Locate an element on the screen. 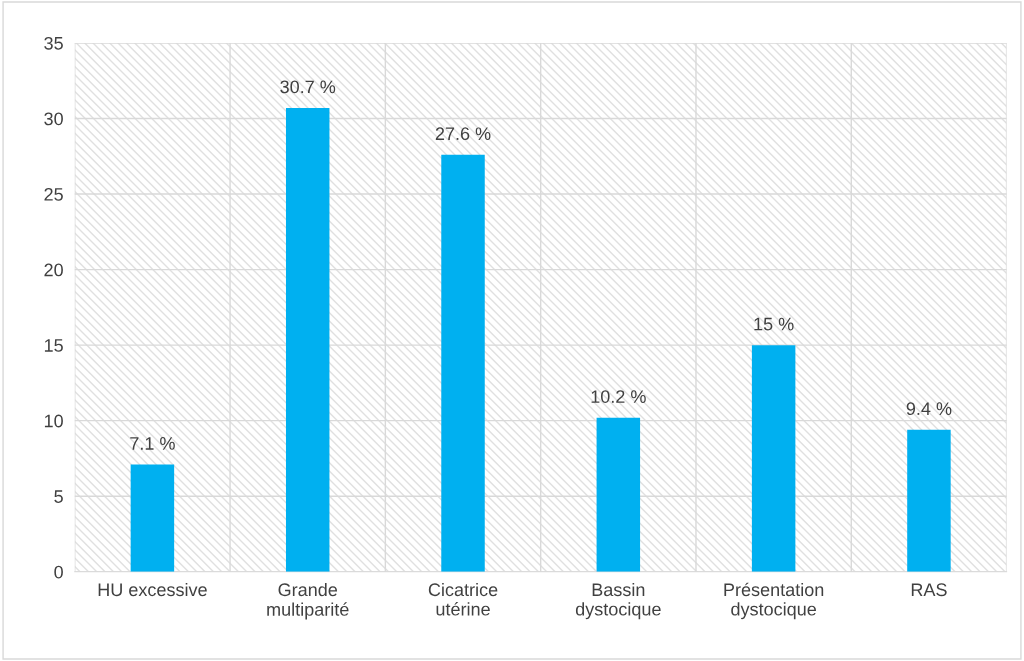 The width and height of the screenshot is (1024, 661). y-tick-label: 5 is located at coordinates (58, 496).